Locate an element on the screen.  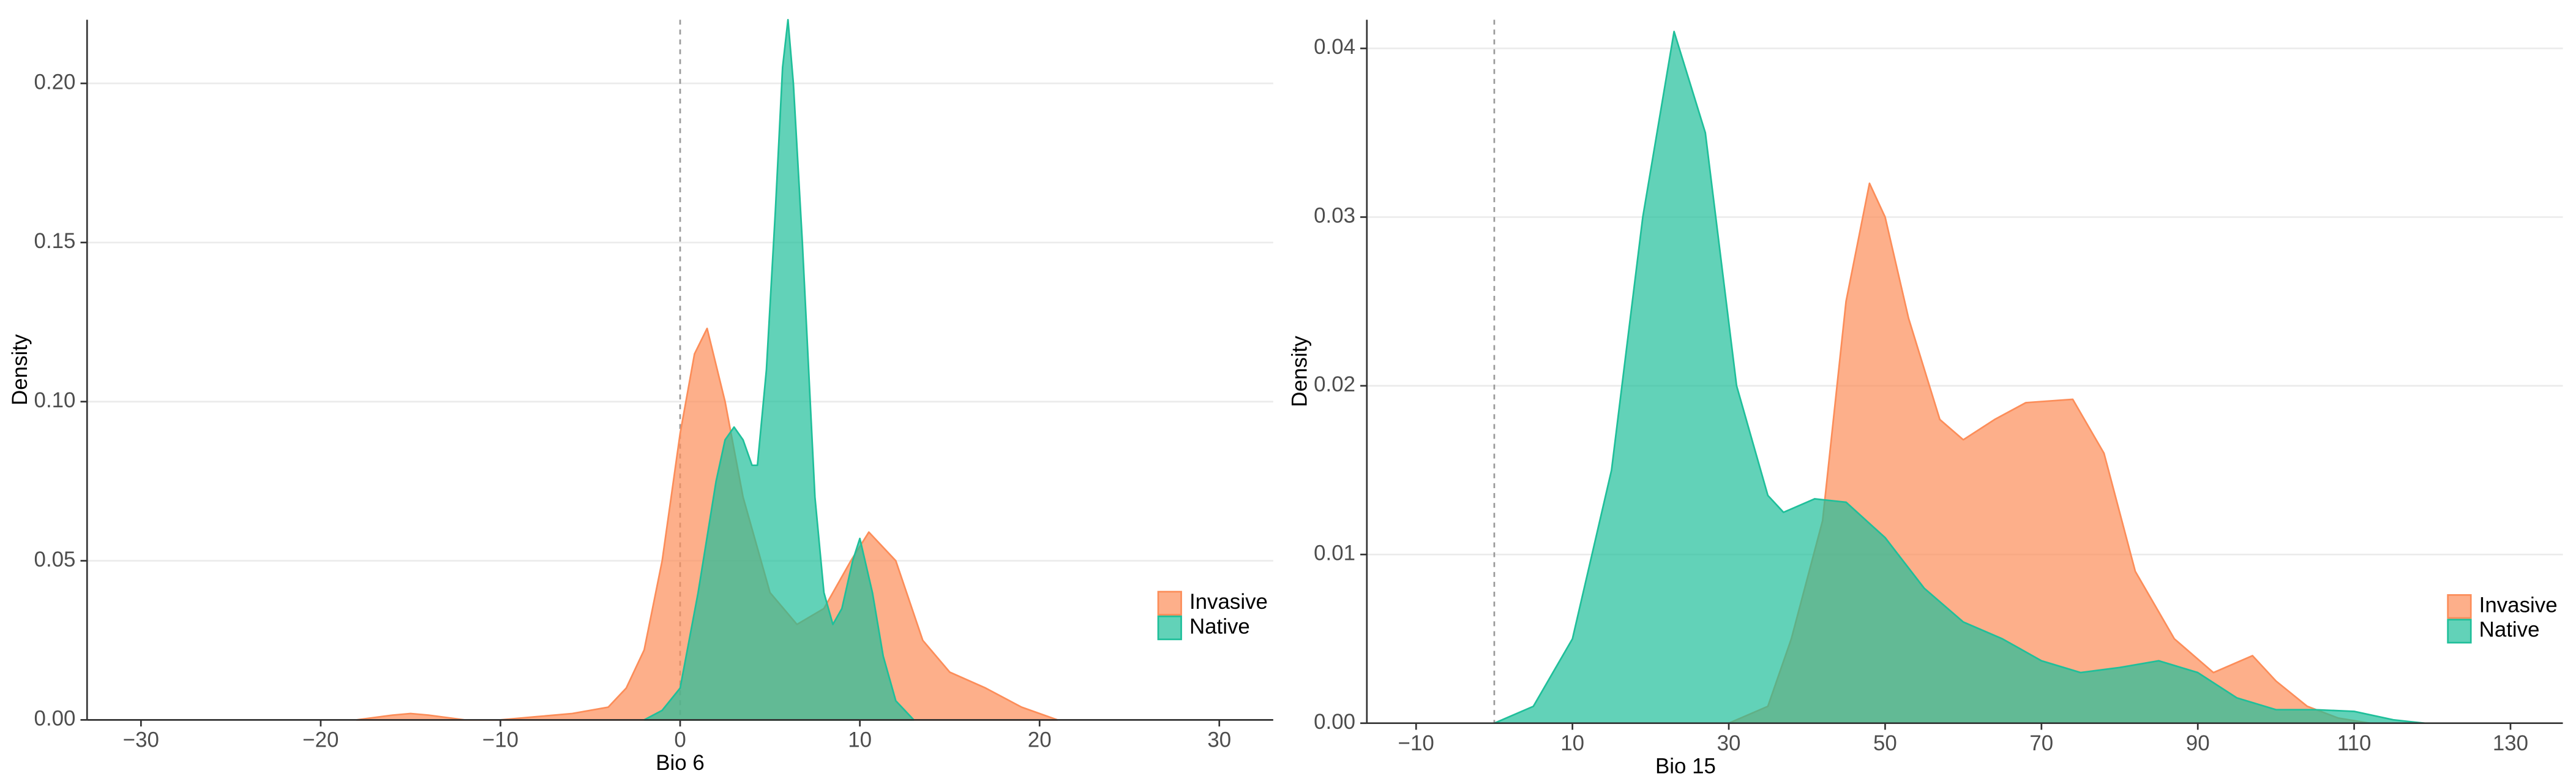
x-axis-title: Bio 15 is located at coordinates (1685, 766).